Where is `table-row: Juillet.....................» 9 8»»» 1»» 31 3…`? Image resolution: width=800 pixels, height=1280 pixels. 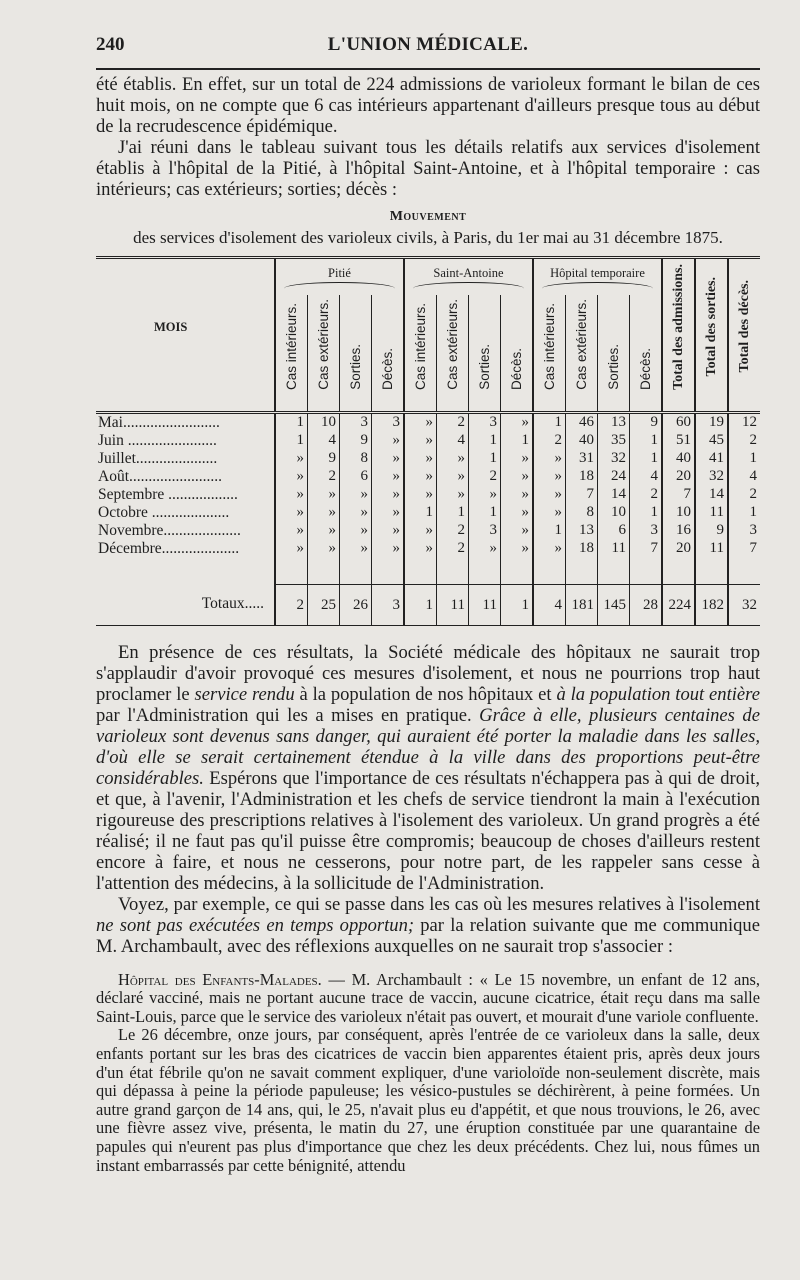 table-row: Juillet.....................» 9 8»»» 1»» 31 3… is located at coordinates (428, 458).